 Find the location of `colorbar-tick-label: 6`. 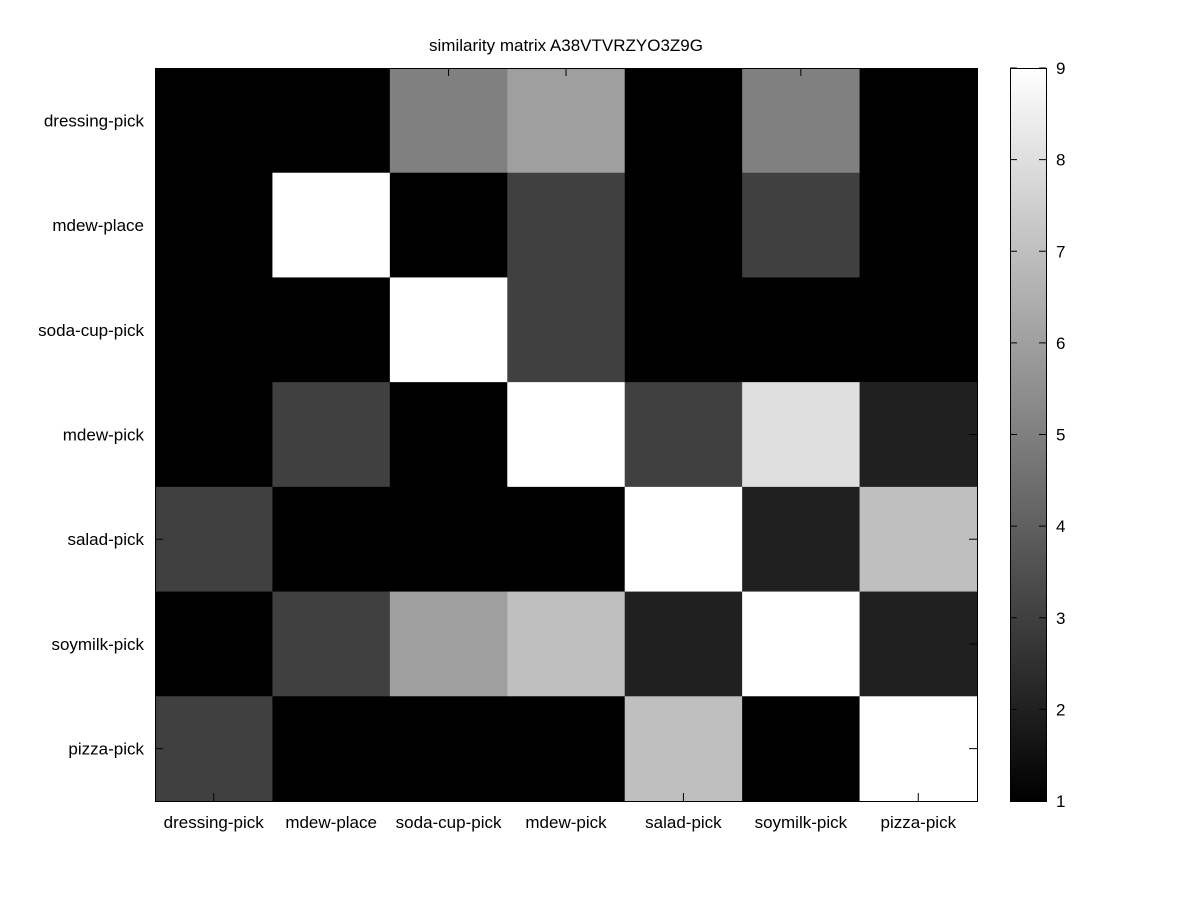

colorbar-tick-label: 6 is located at coordinates (1060, 343).